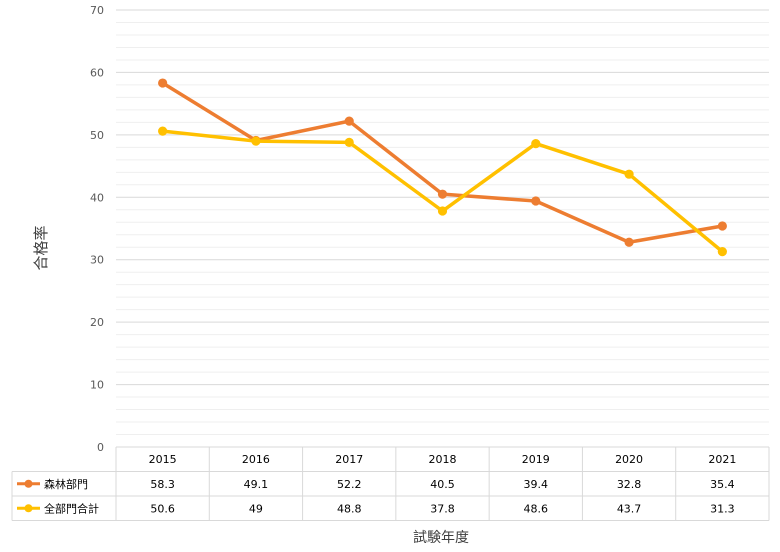 Image resolution: width=780 pixels, height=552 pixels. What do you see at coordinates (442, 508) in the screenshot?
I see `table-value: 37.8` at bounding box center [442, 508].